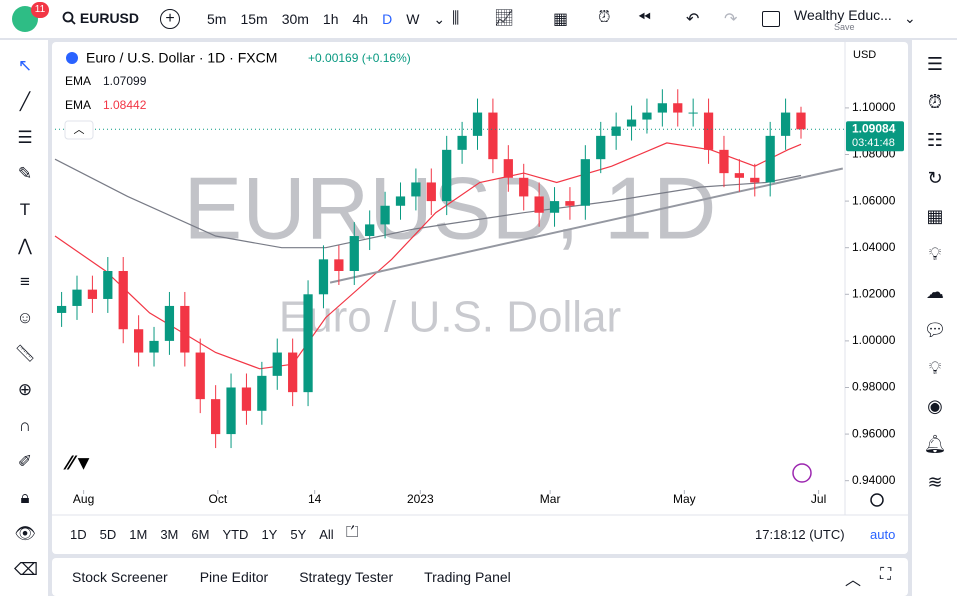  I want to click on collapse-button: ︿, so click(853, 580).